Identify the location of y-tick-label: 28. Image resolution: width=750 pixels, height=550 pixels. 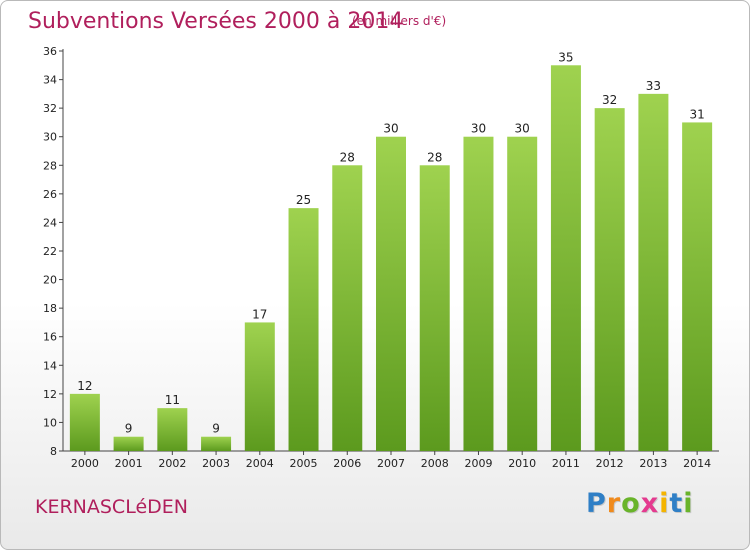
(50, 165).